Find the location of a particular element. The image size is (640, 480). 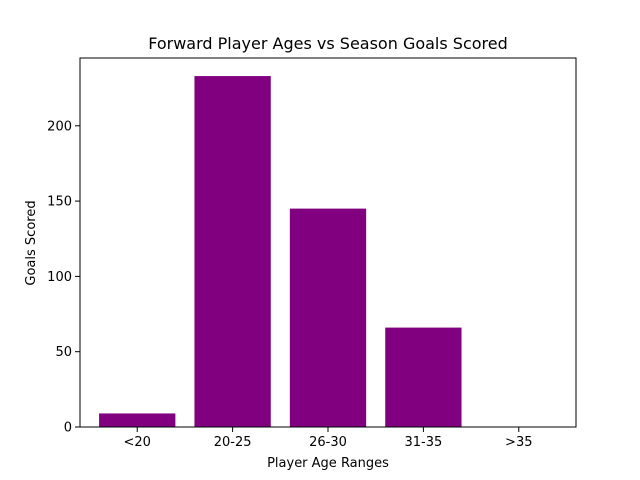

y-tick-label: 0 is located at coordinates (68, 428).